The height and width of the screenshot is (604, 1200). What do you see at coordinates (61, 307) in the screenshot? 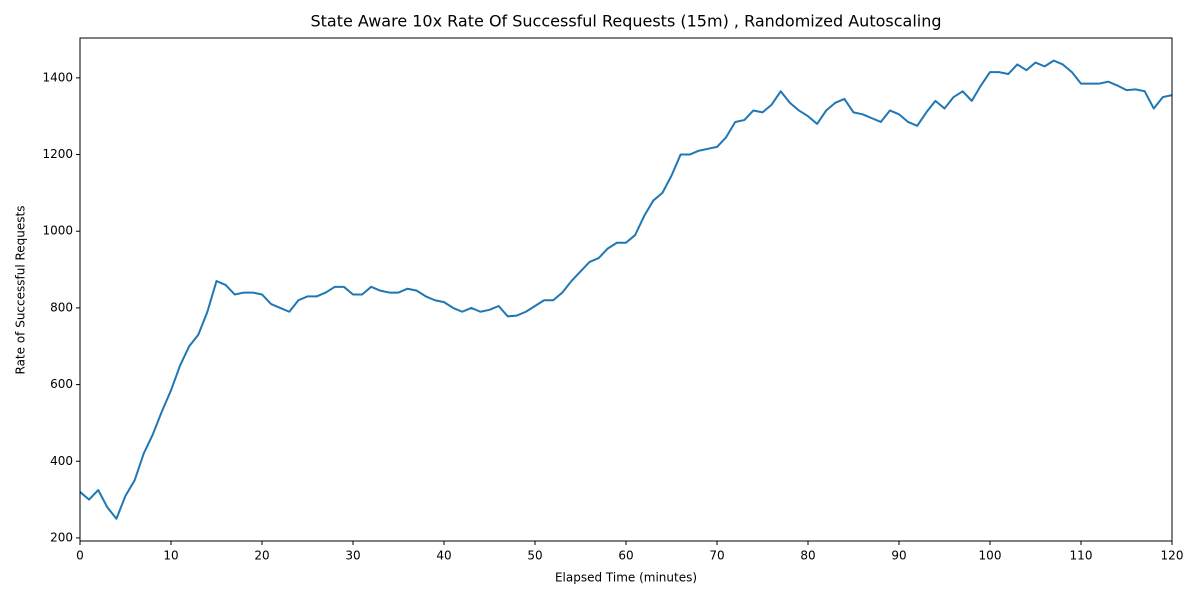
I see `y-tick-label: 800` at bounding box center [61, 307].